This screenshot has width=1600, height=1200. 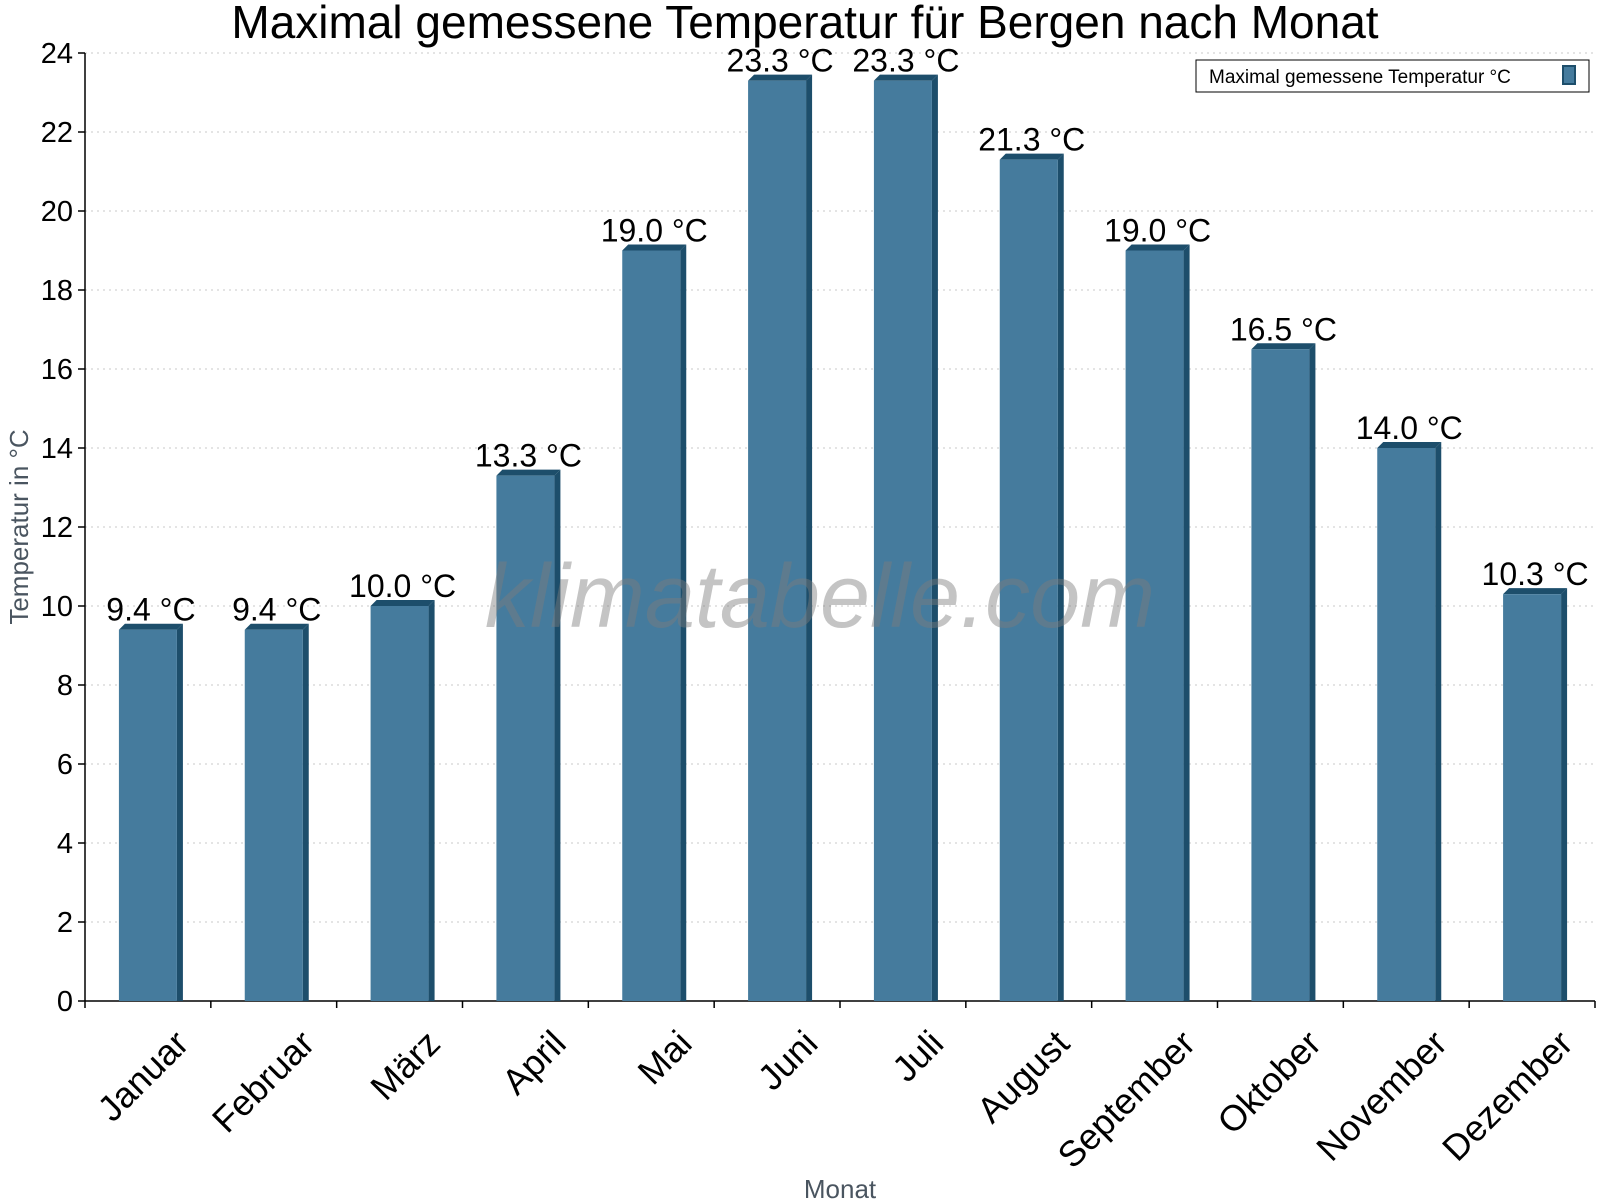 What do you see at coordinates (820, 597) in the screenshot?
I see `watermark: klimatabelle.com` at bounding box center [820, 597].